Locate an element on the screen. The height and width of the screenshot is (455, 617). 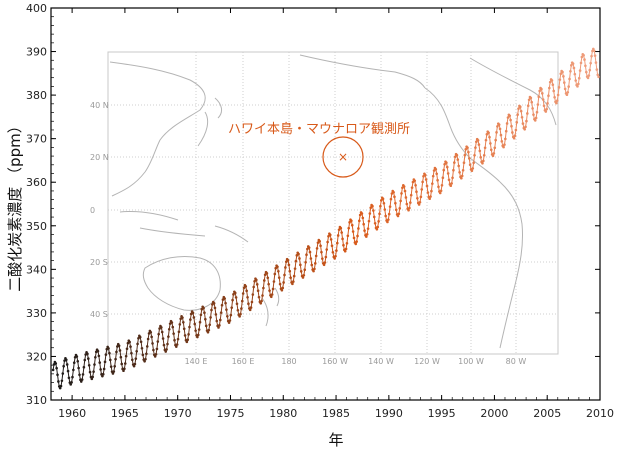
y-tick-label: 310 is located at coordinates (36, 400).